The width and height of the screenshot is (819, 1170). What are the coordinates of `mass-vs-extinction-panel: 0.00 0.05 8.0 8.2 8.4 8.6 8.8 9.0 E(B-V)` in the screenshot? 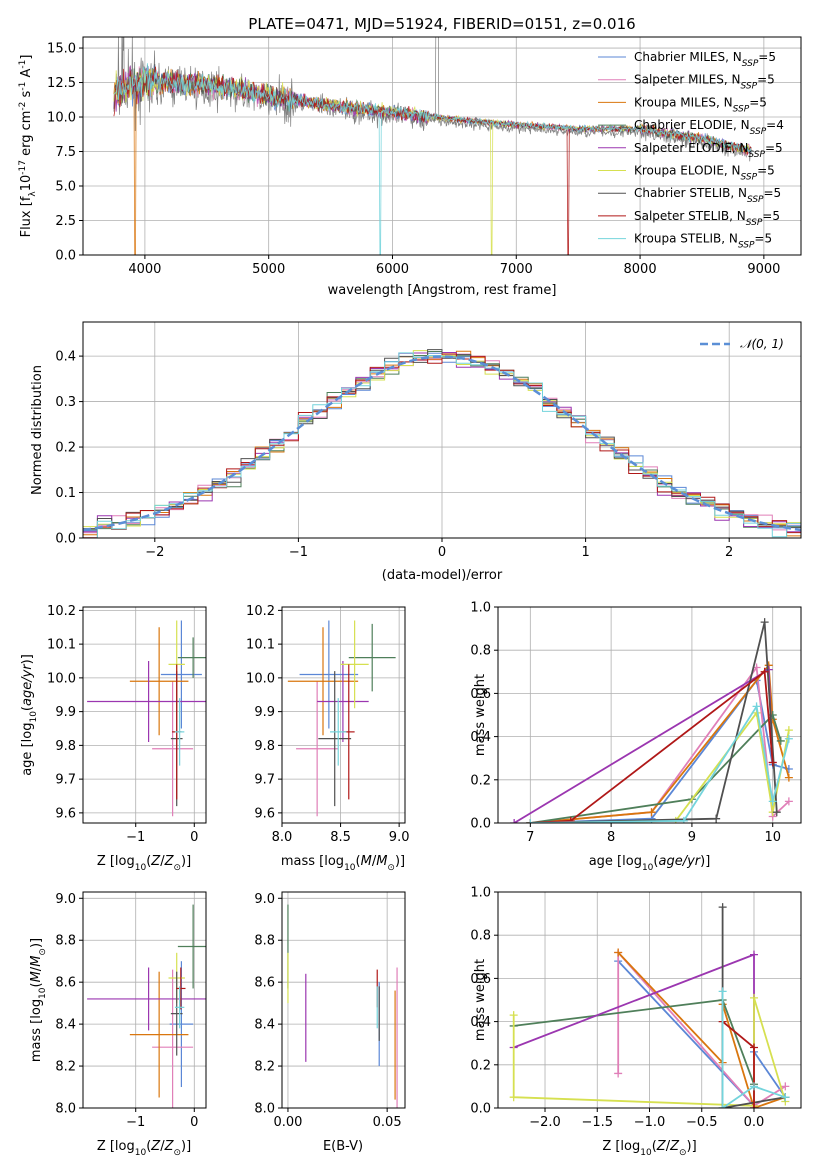 It's located at (330, 1022).